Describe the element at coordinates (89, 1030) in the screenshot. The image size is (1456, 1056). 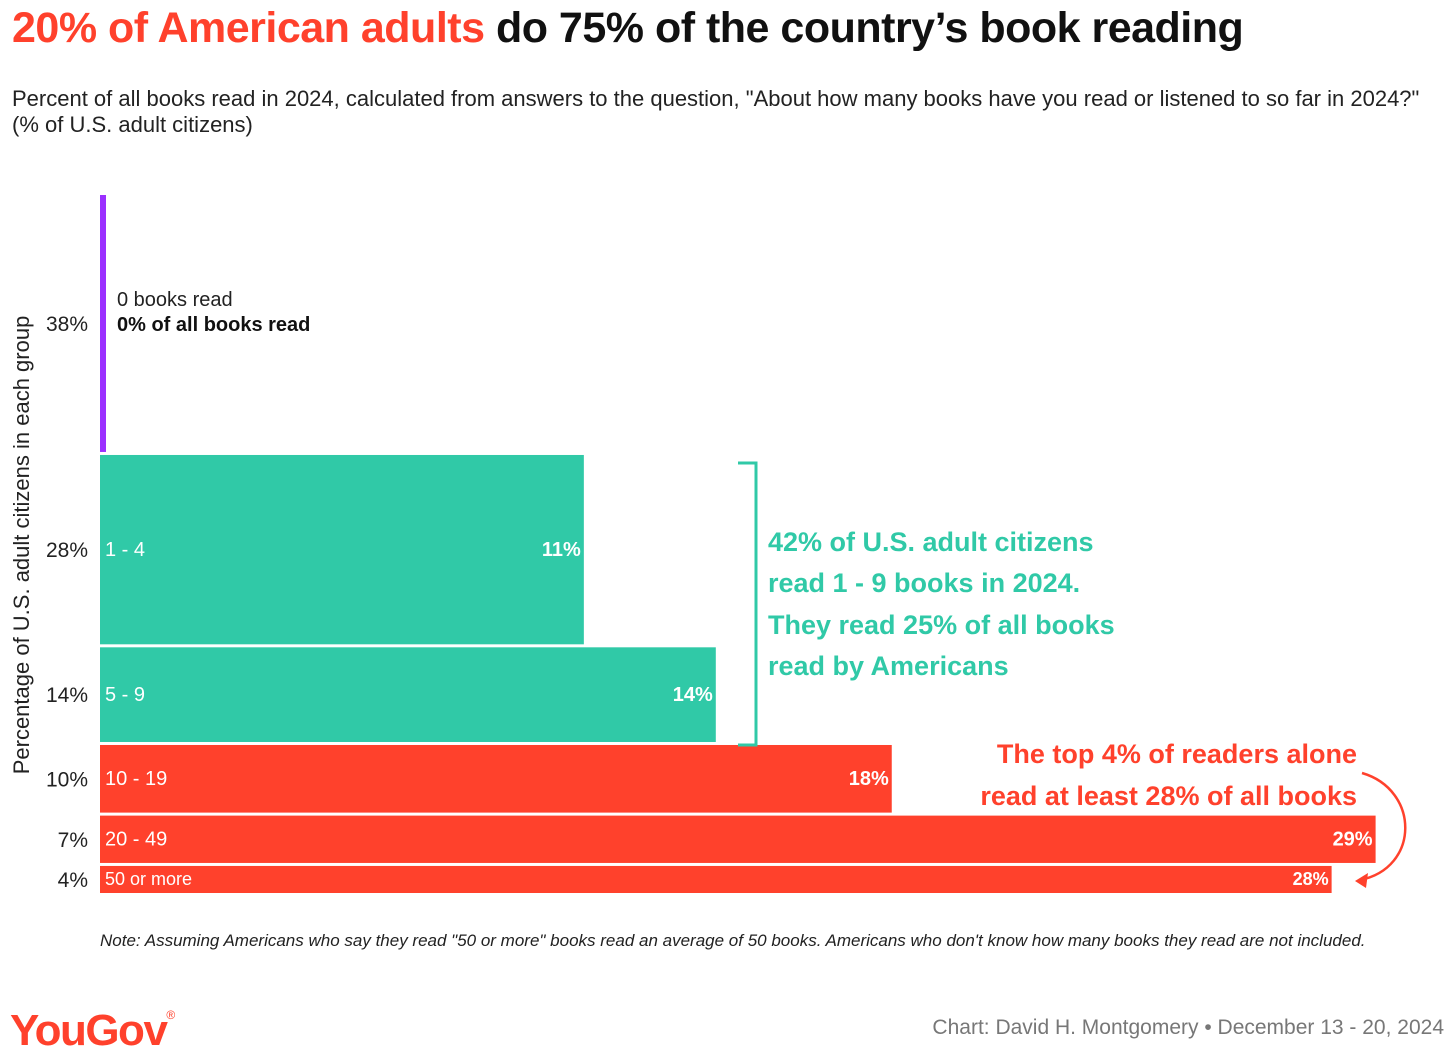
I see `logo-text: YouGov` at that location.